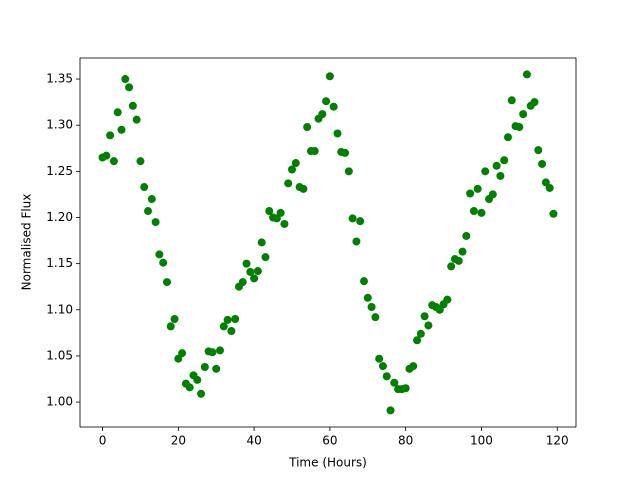 The width and height of the screenshot is (640, 480). What do you see at coordinates (27, 242) in the screenshot?
I see `y-axis-label: Normalised Flux` at bounding box center [27, 242].